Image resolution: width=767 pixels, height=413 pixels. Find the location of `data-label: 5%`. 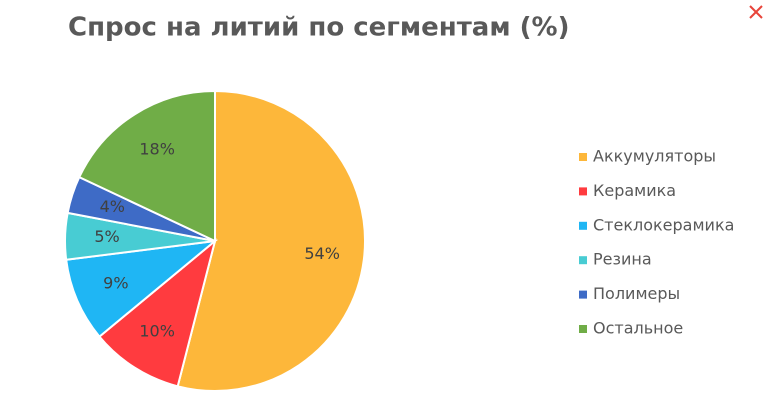

data-label: 5% is located at coordinates (106, 236).